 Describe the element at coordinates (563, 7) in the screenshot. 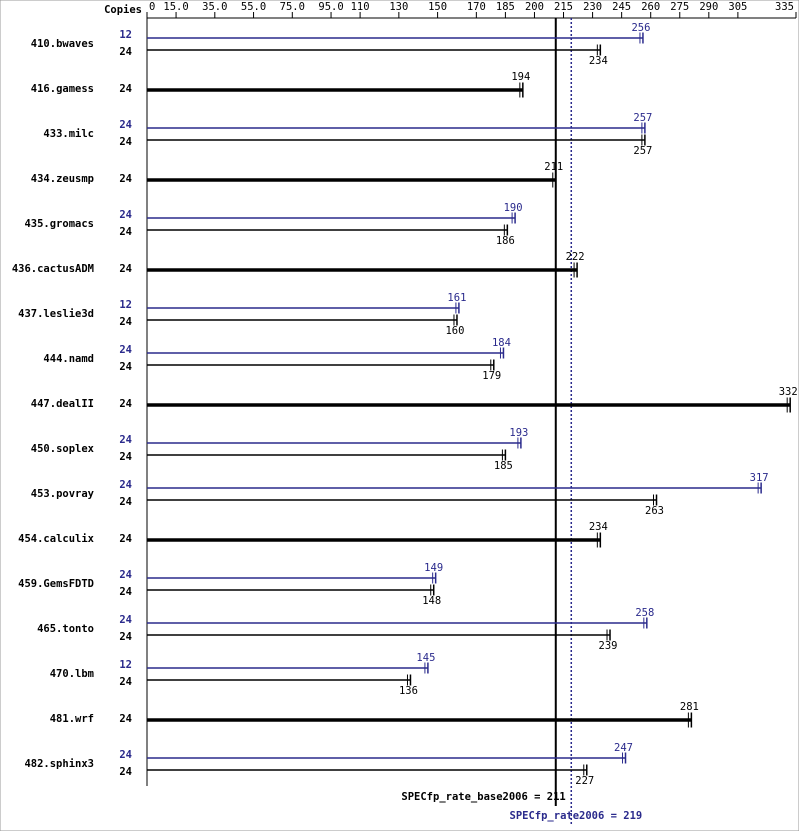

I see `x-tick-label: 215` at that location.